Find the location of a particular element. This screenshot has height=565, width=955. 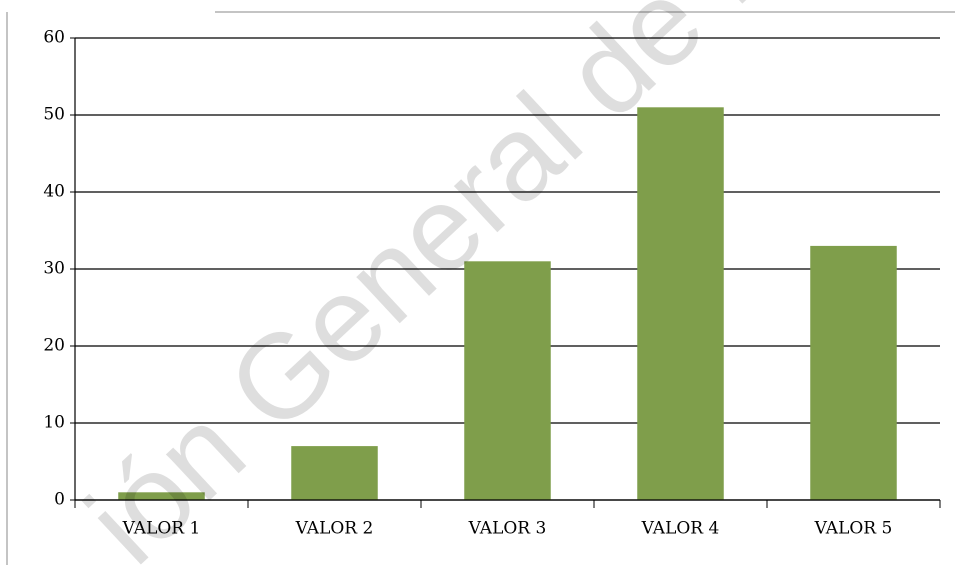

x-tick-label: VALOR 1 is located at coordinates (161, 529).